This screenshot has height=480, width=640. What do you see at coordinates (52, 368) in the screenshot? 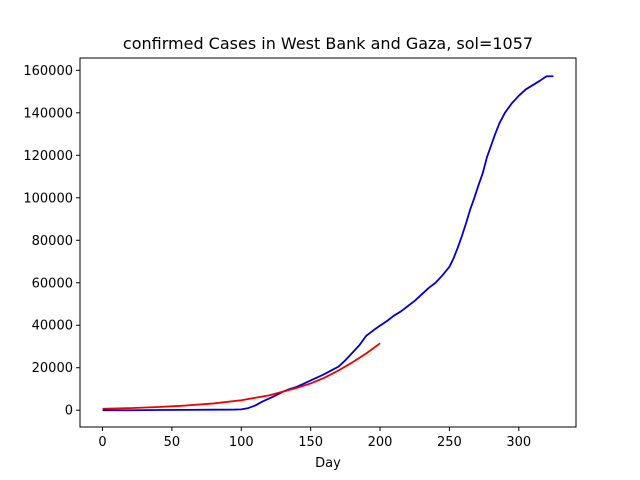
I see `y-tick-label: 20000` at bounding box center [52, 368].